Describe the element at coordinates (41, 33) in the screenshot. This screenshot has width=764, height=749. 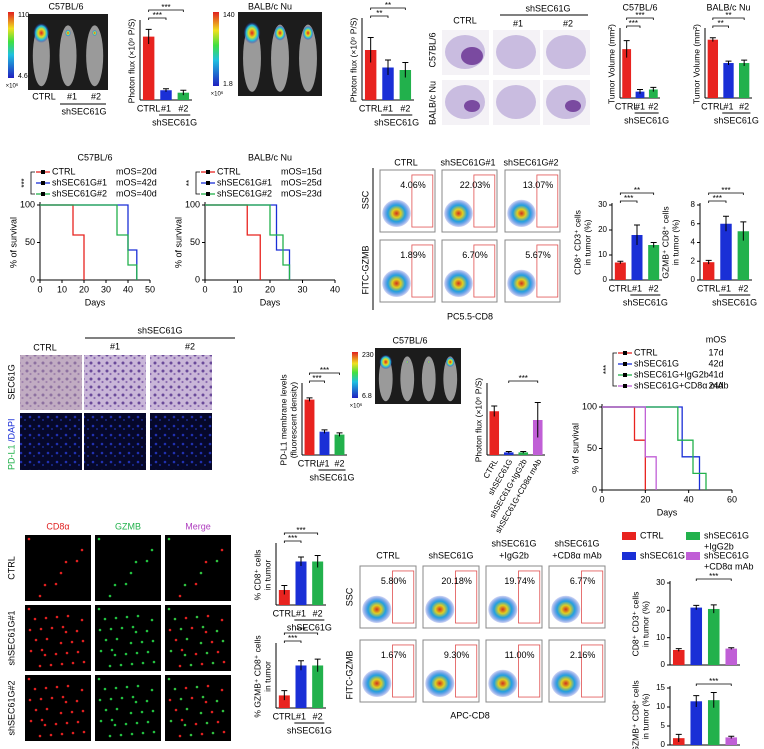
I see `luminescence` at that location.